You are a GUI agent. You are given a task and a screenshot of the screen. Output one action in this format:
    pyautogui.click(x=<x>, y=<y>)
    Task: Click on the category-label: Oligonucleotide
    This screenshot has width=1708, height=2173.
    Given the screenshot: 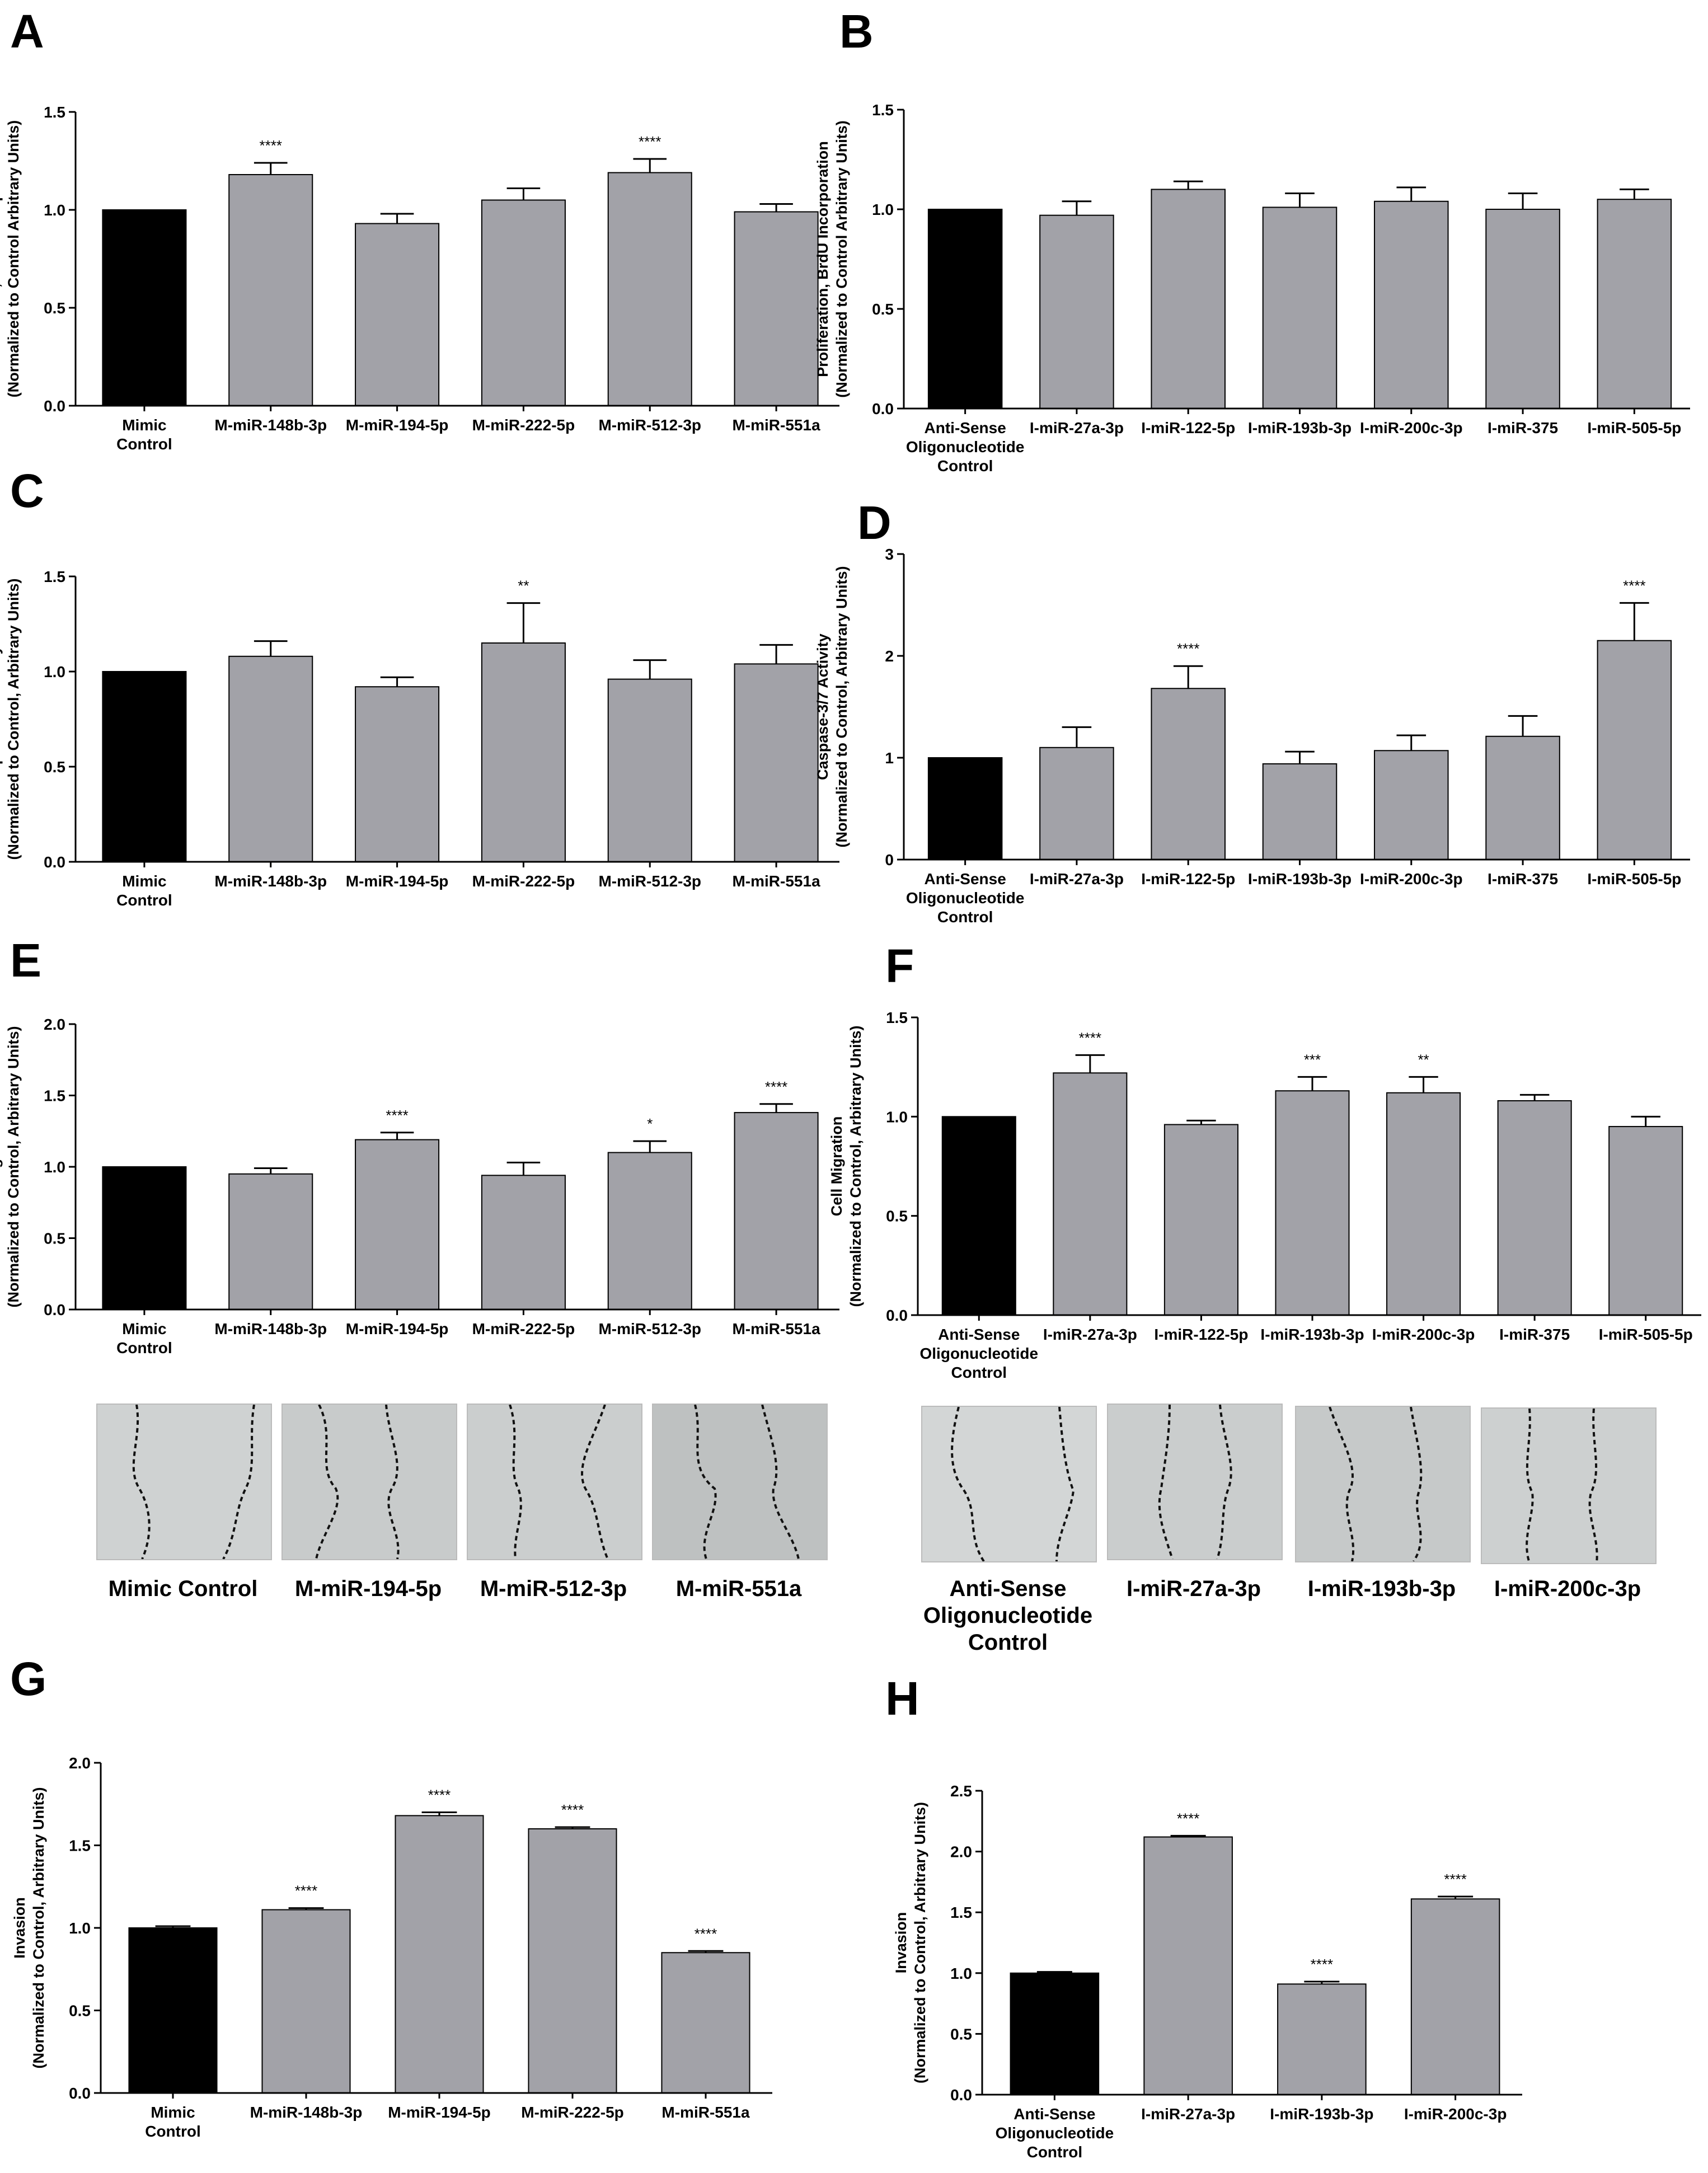 What is the action you would take?
    pyautogui.click(x=1055, y=2133)
    